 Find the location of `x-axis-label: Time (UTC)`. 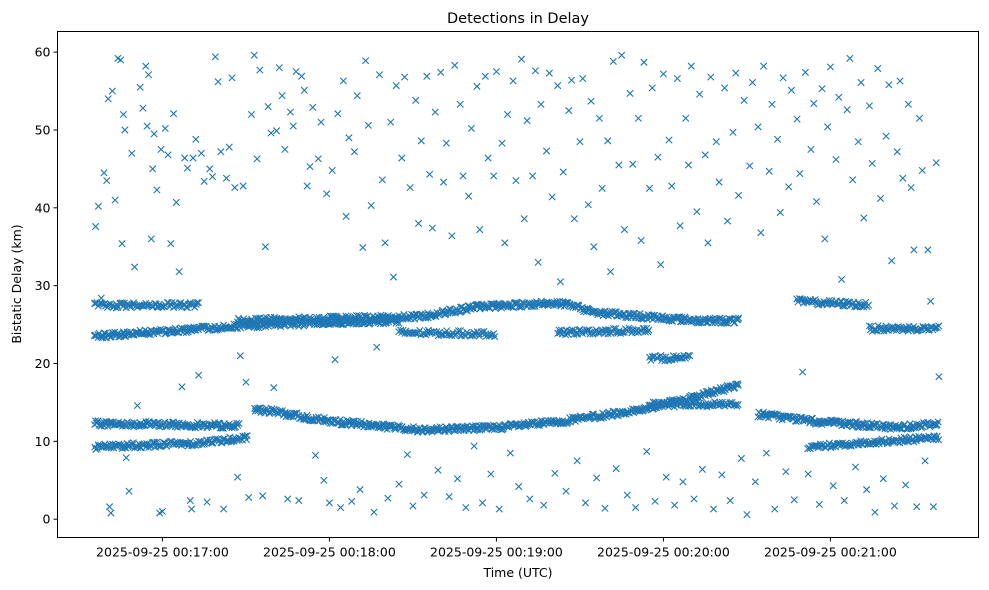

x-axis-label: Time (UTC) is located at coordinates (517, 572).